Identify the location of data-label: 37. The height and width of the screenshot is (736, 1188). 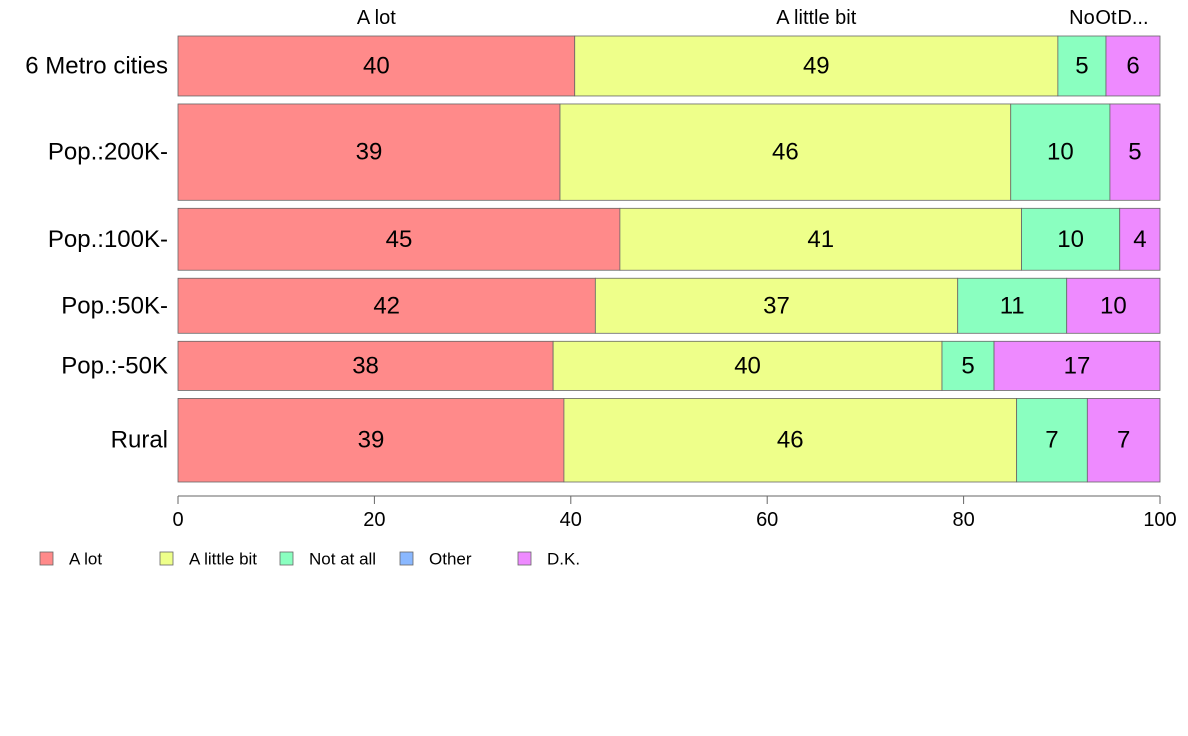
(776, 305).